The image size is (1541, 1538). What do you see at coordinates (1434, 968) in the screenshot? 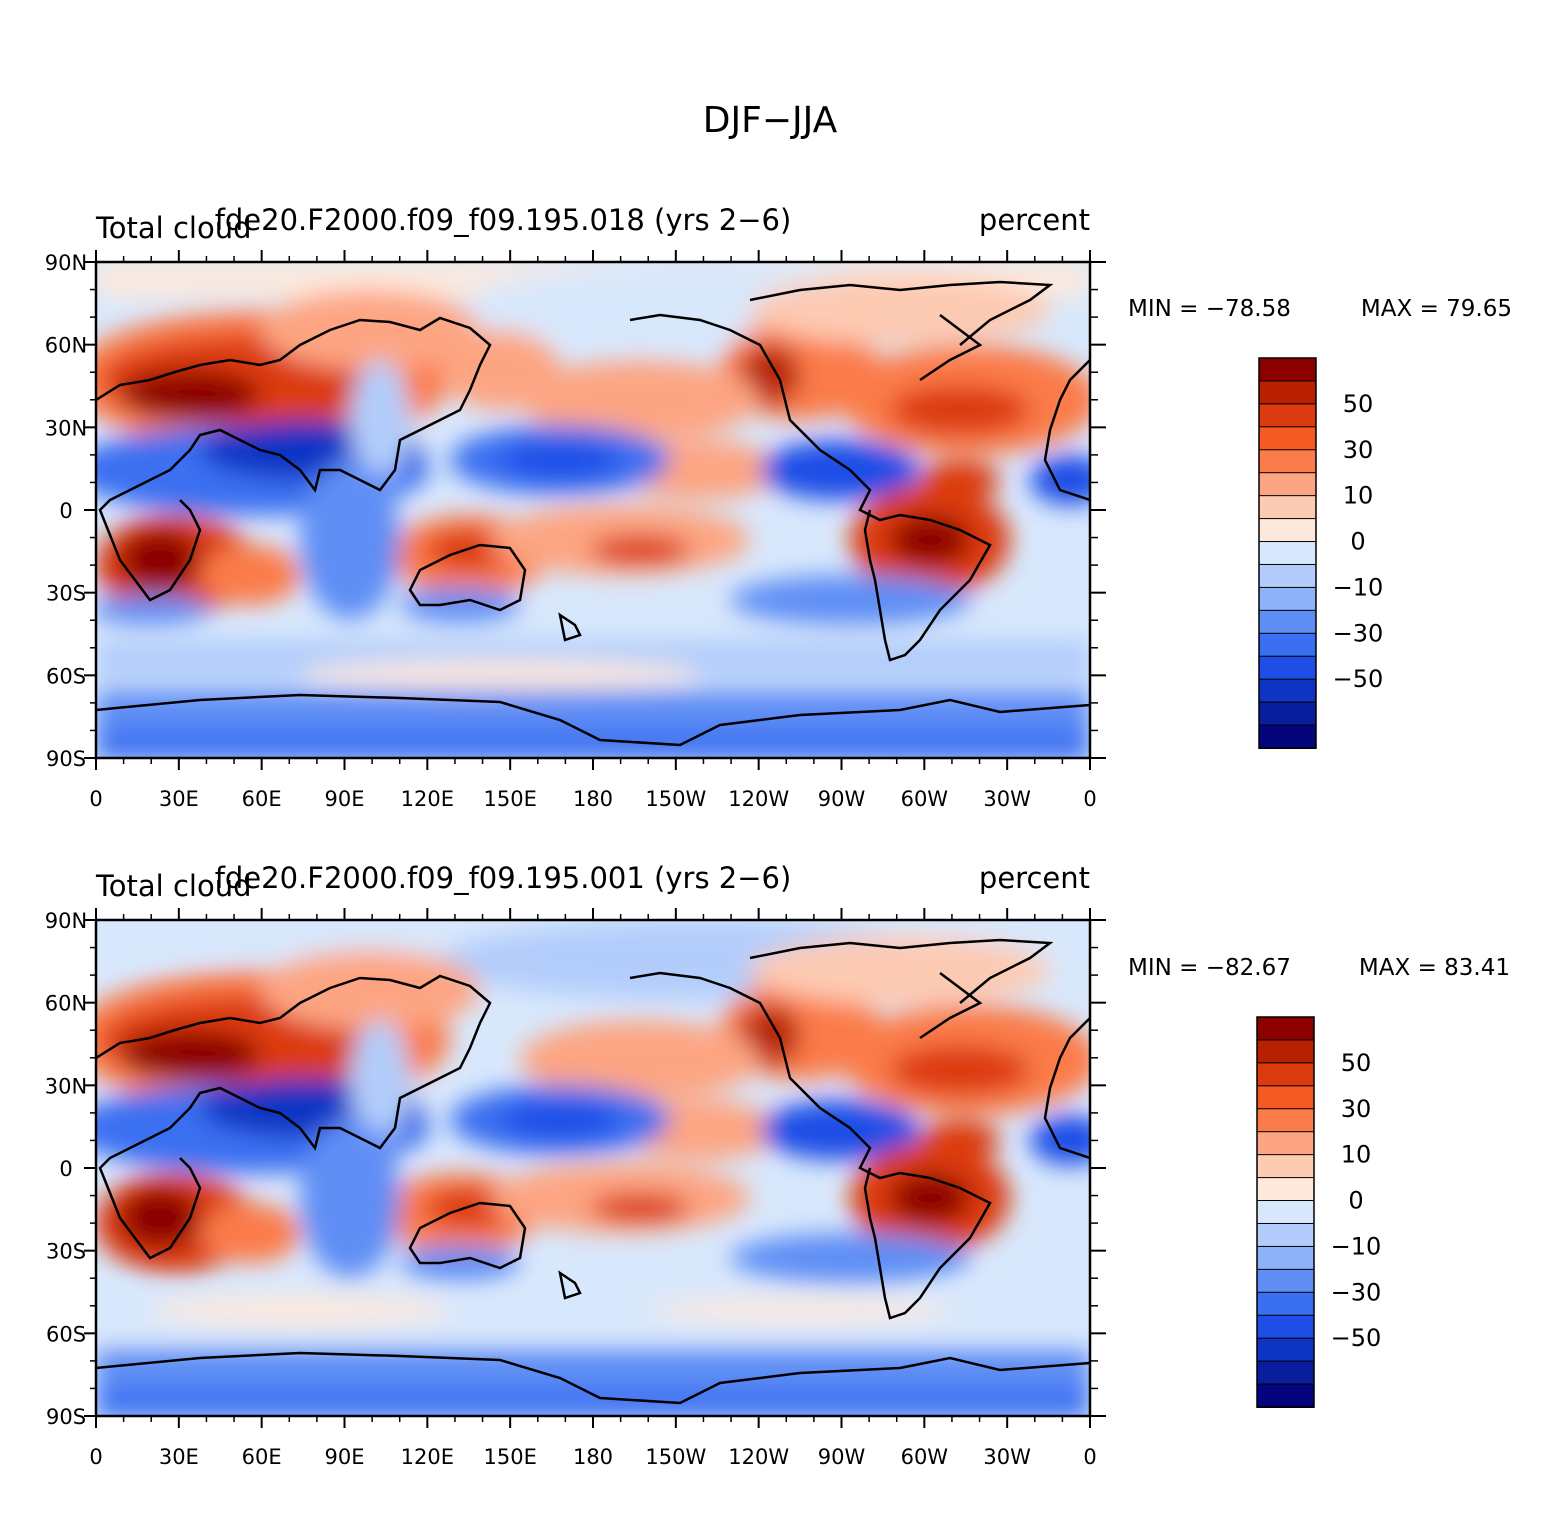
I see `max-label: MAX = 83.41` at bounding box center [1434, 968].